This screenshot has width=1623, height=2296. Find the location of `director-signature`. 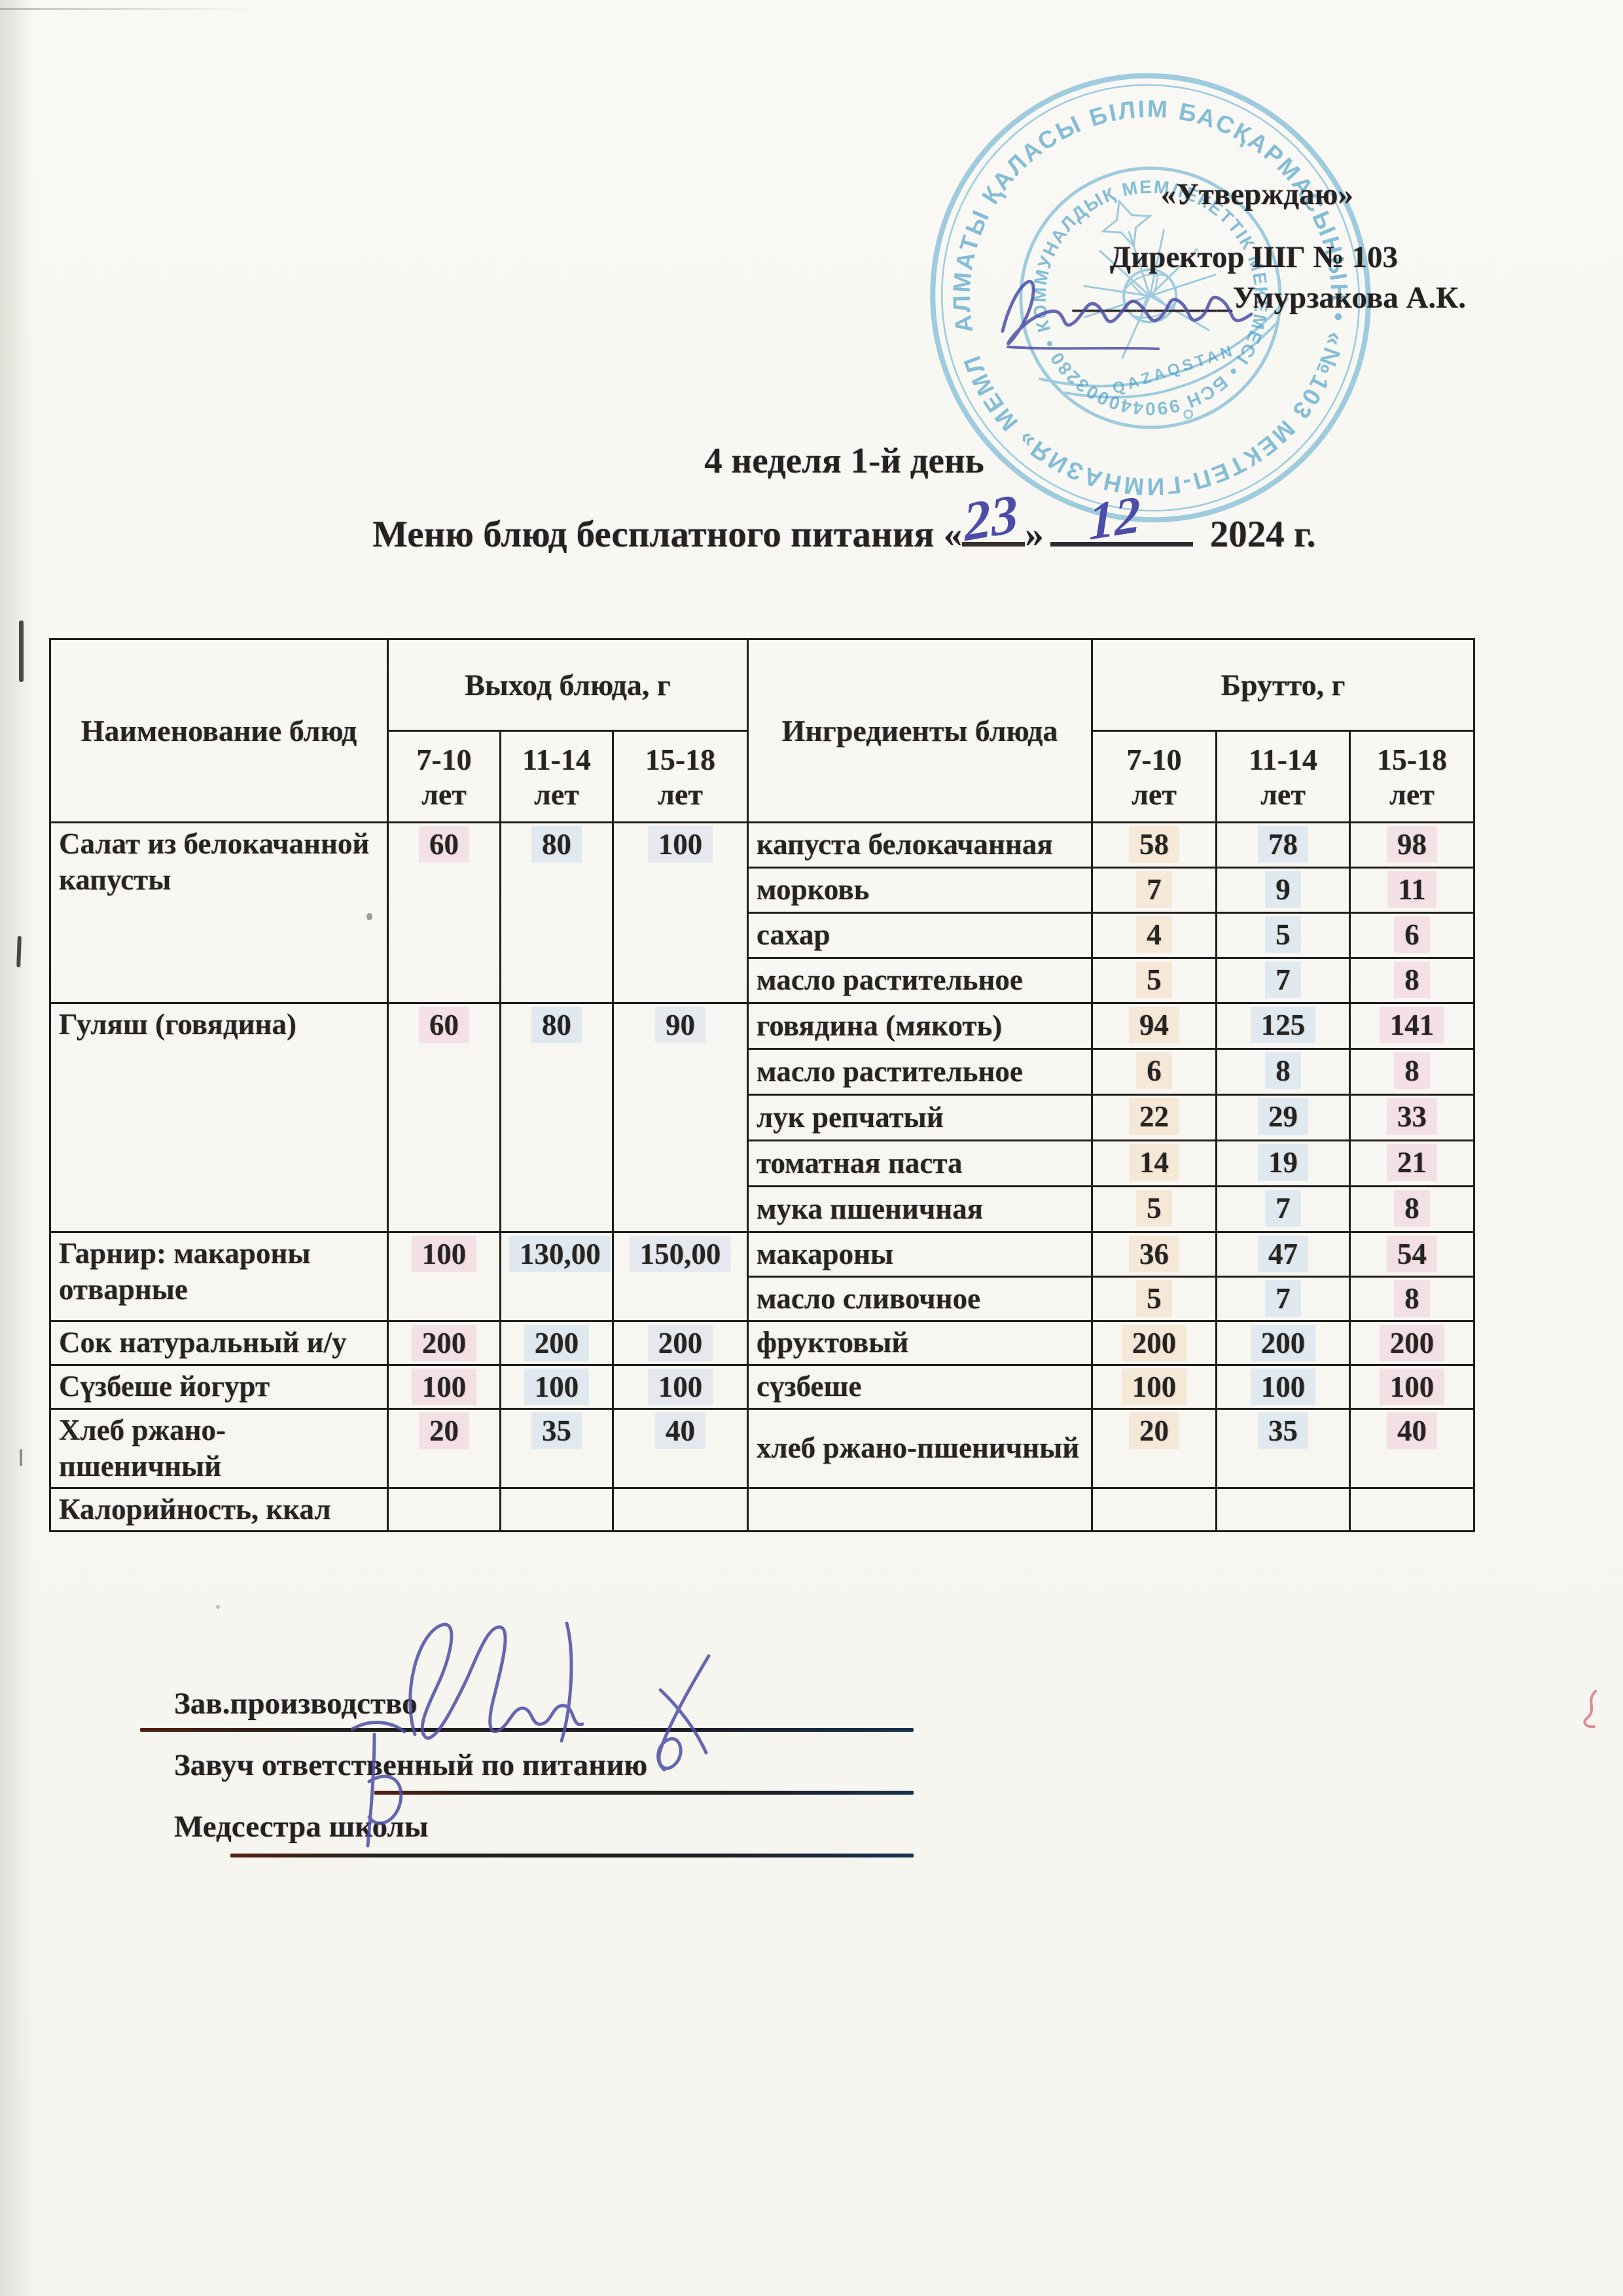

director-signature is located at coordinates (1127, 314).